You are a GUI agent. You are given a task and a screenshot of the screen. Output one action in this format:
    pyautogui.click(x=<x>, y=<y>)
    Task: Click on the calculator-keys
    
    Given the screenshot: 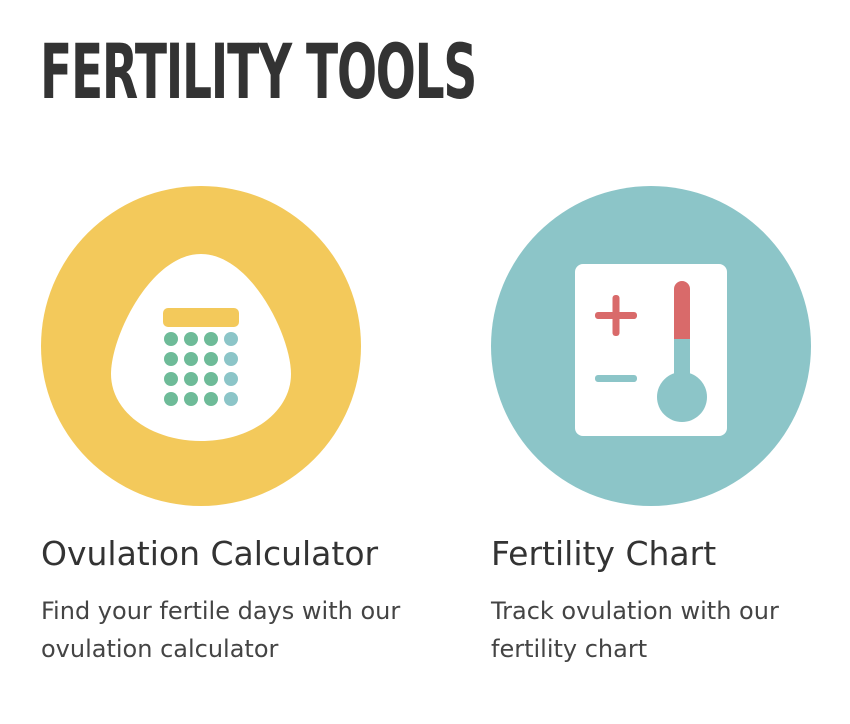 What is the action you would take?
    pyautogui.click(x=201, y=369)
    